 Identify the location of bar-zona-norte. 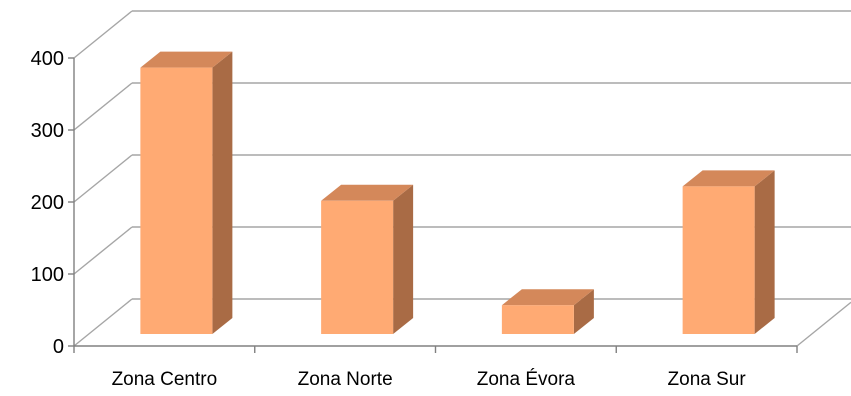
(367, 259).